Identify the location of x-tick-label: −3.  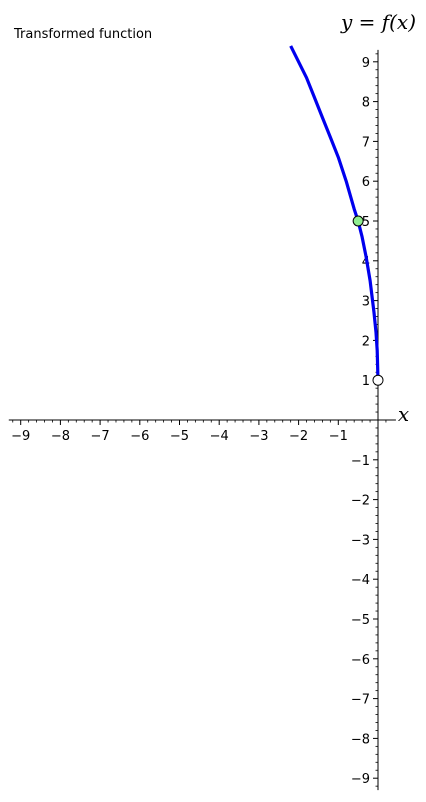
(258, 436).